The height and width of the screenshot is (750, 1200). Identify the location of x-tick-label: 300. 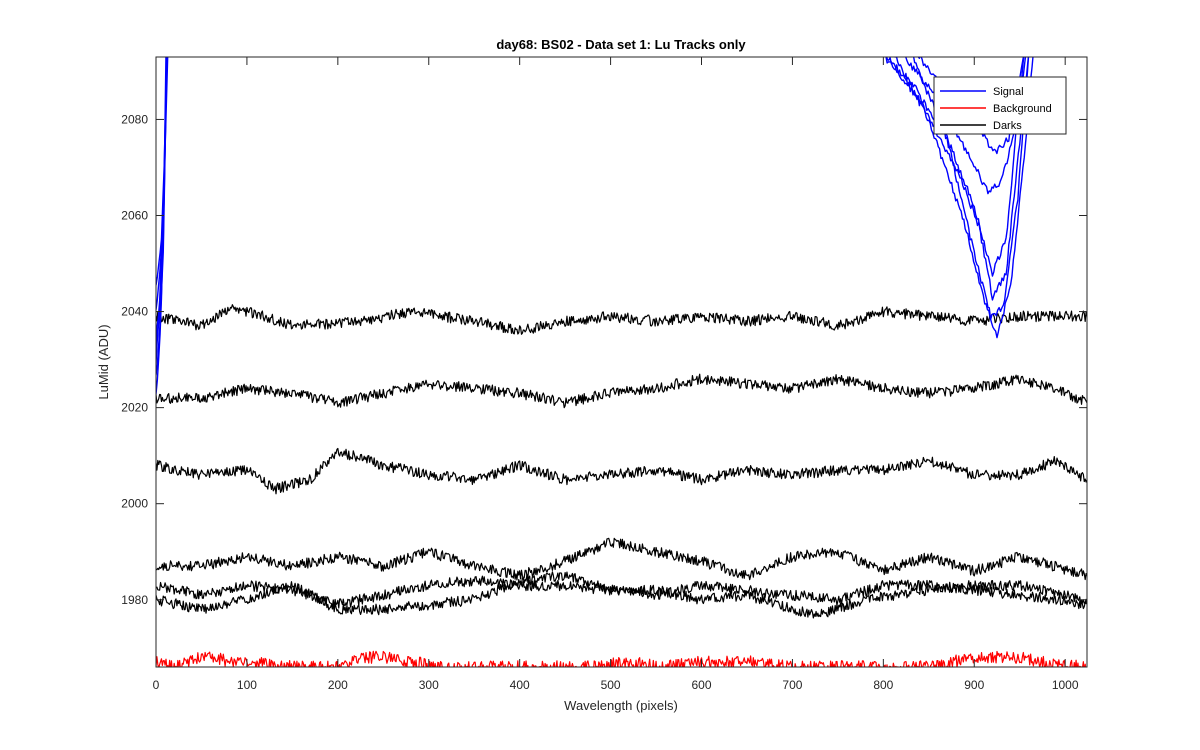
(429, 685).